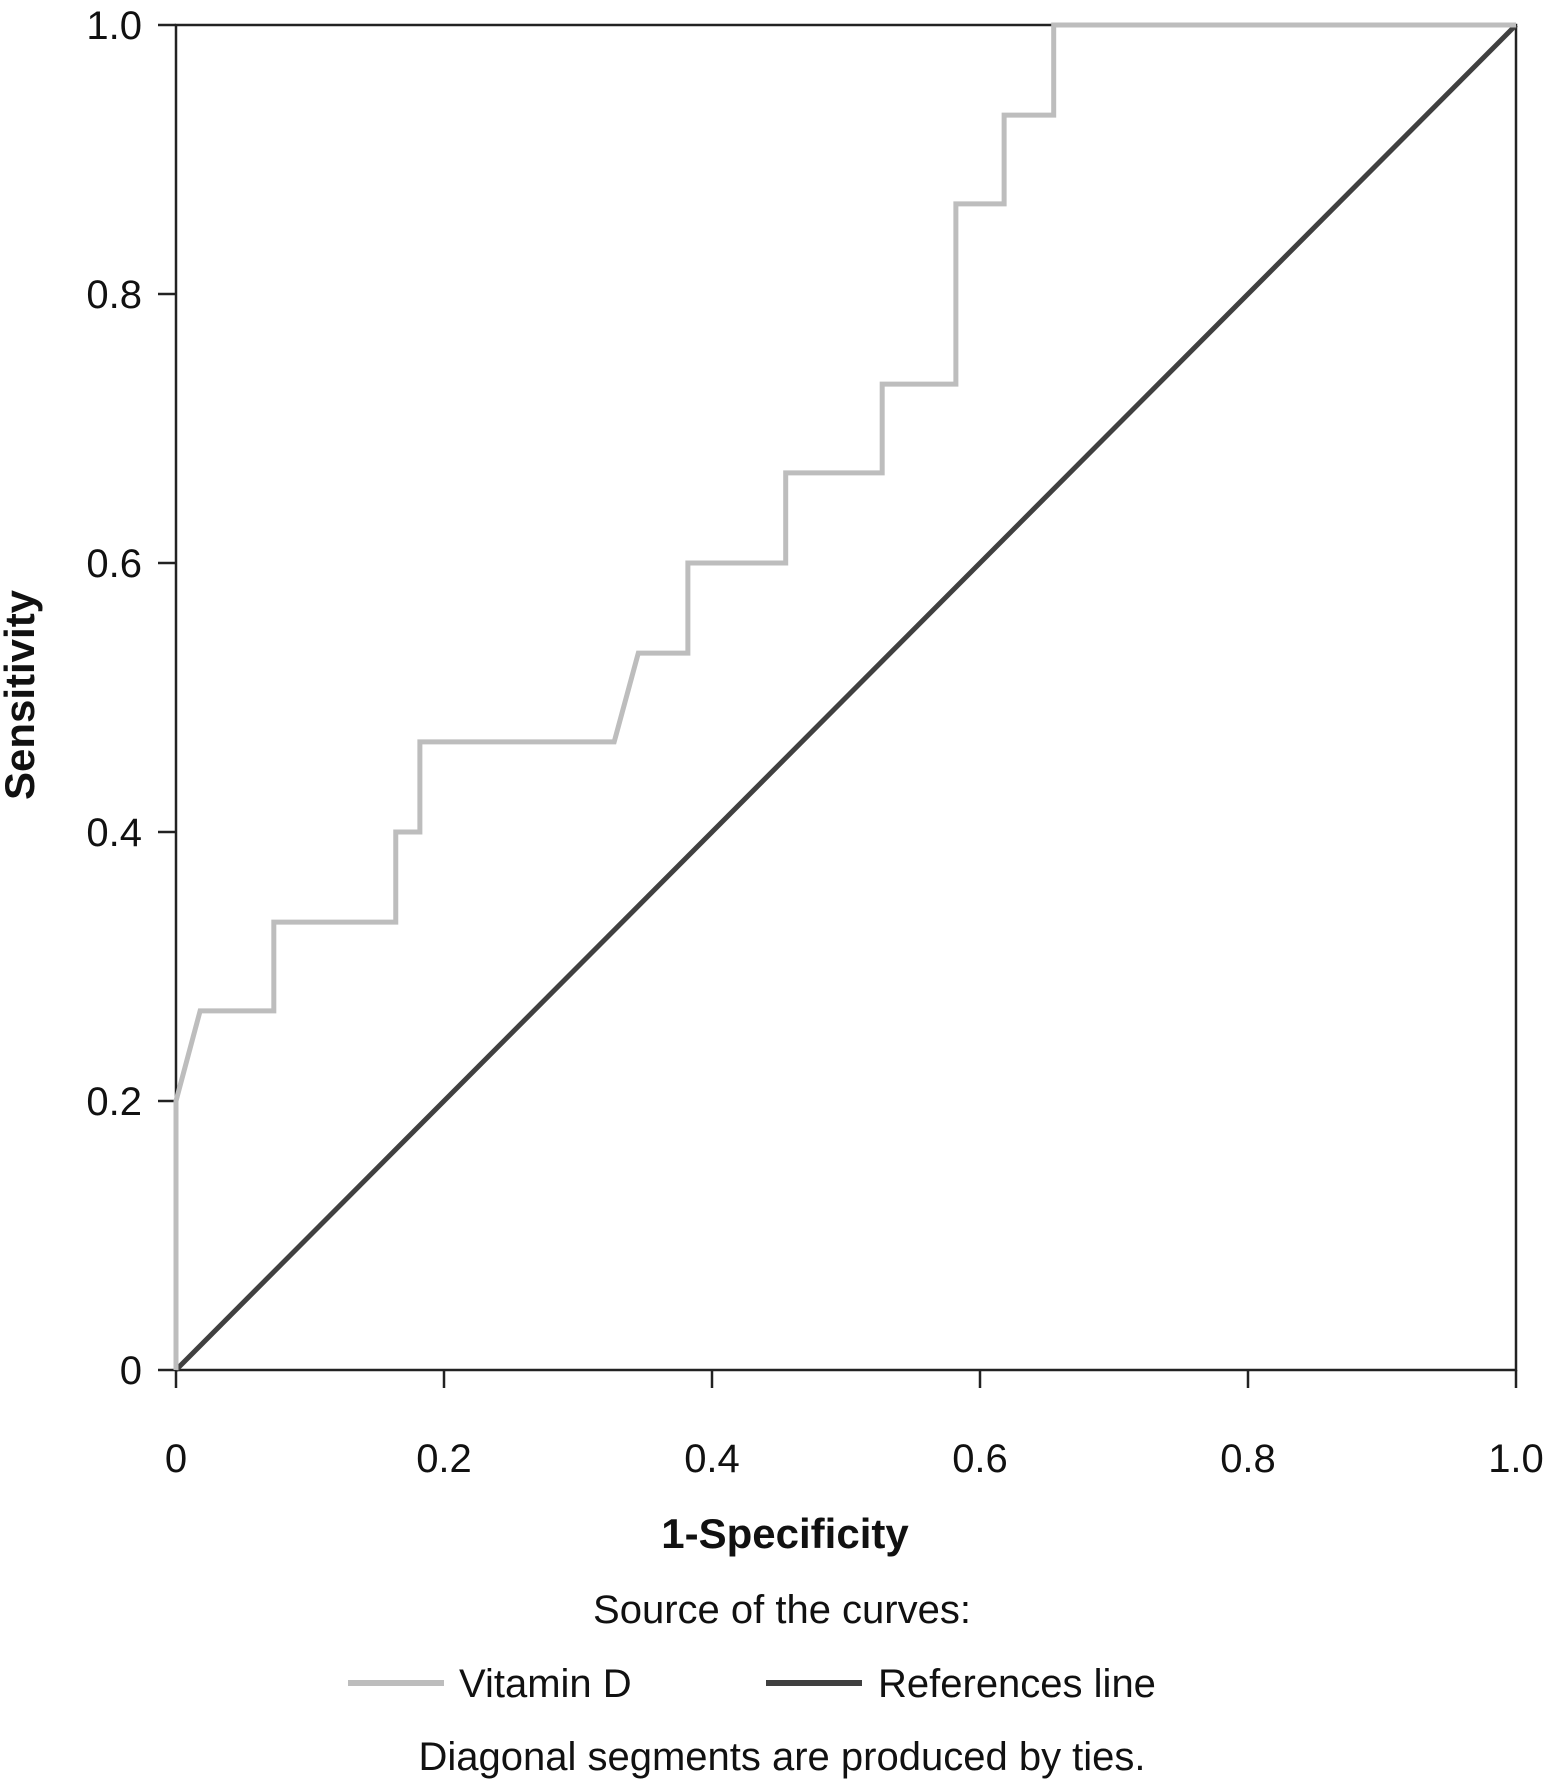 This screenshot has width=1550, height=1790. I want to click on legend-note: Diagonal segments are produced by ties., so click(781, 1757).